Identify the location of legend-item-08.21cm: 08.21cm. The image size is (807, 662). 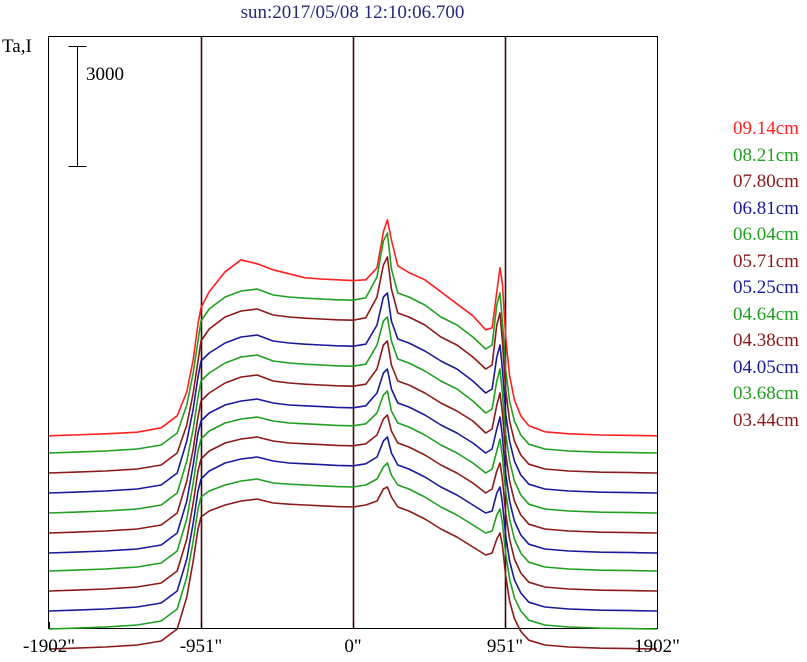
(766, 155).